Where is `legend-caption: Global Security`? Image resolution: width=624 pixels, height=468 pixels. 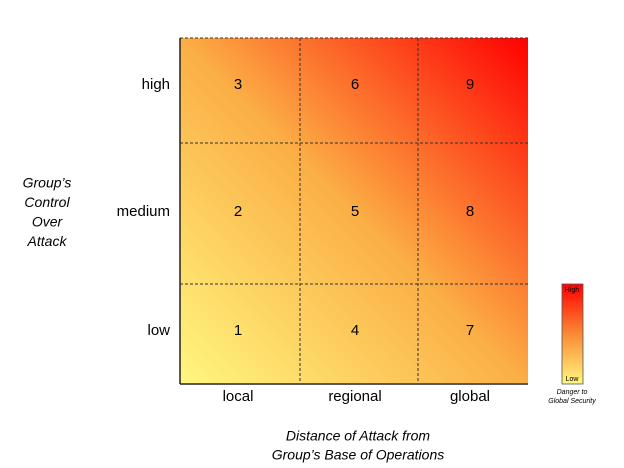 legend-caption: Global Security is located at coordinates (572, 401).